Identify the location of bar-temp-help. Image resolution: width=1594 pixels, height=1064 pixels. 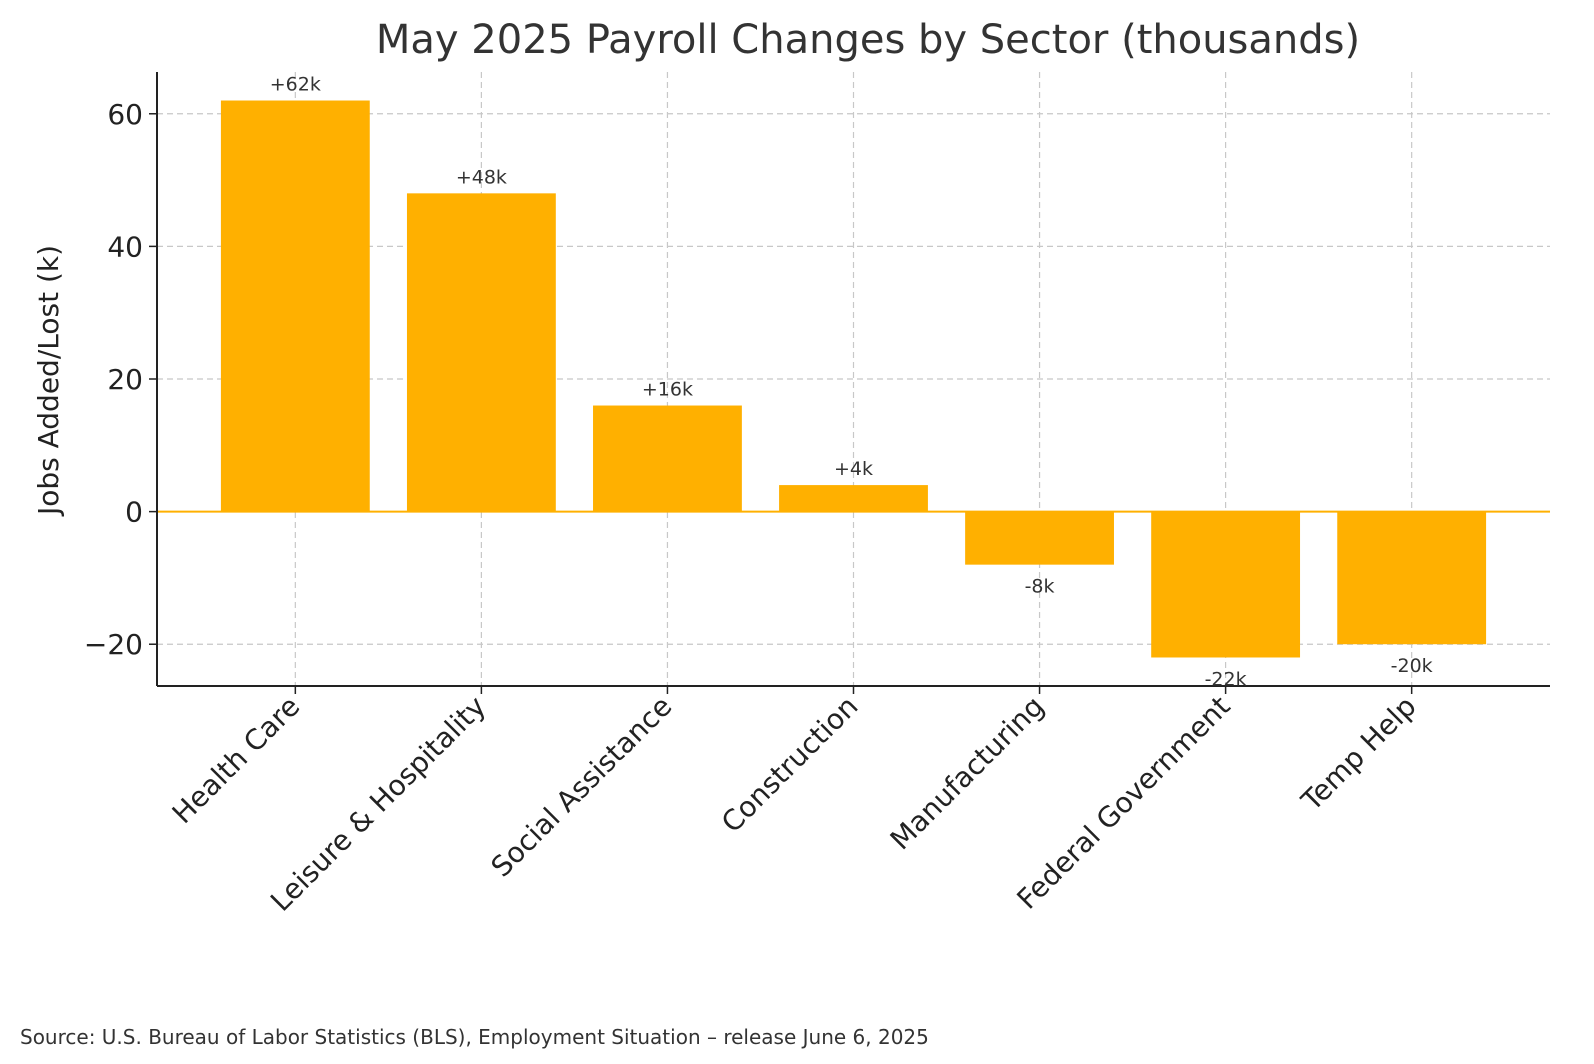
(1412, 578).